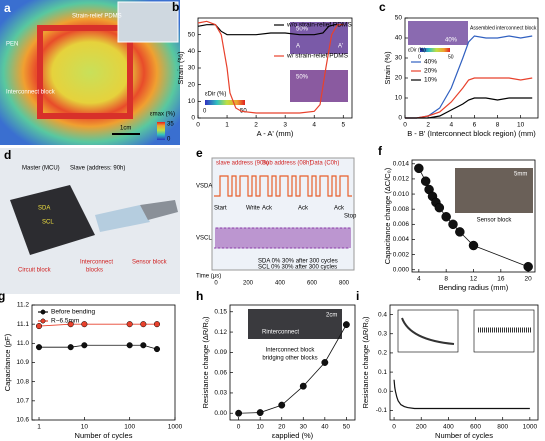 The width and height of the screenshot is (545, 441). What do you see at coordinates (435, 50) in the screenshot?
I see `colorbar` at bounding box center [435, 50].